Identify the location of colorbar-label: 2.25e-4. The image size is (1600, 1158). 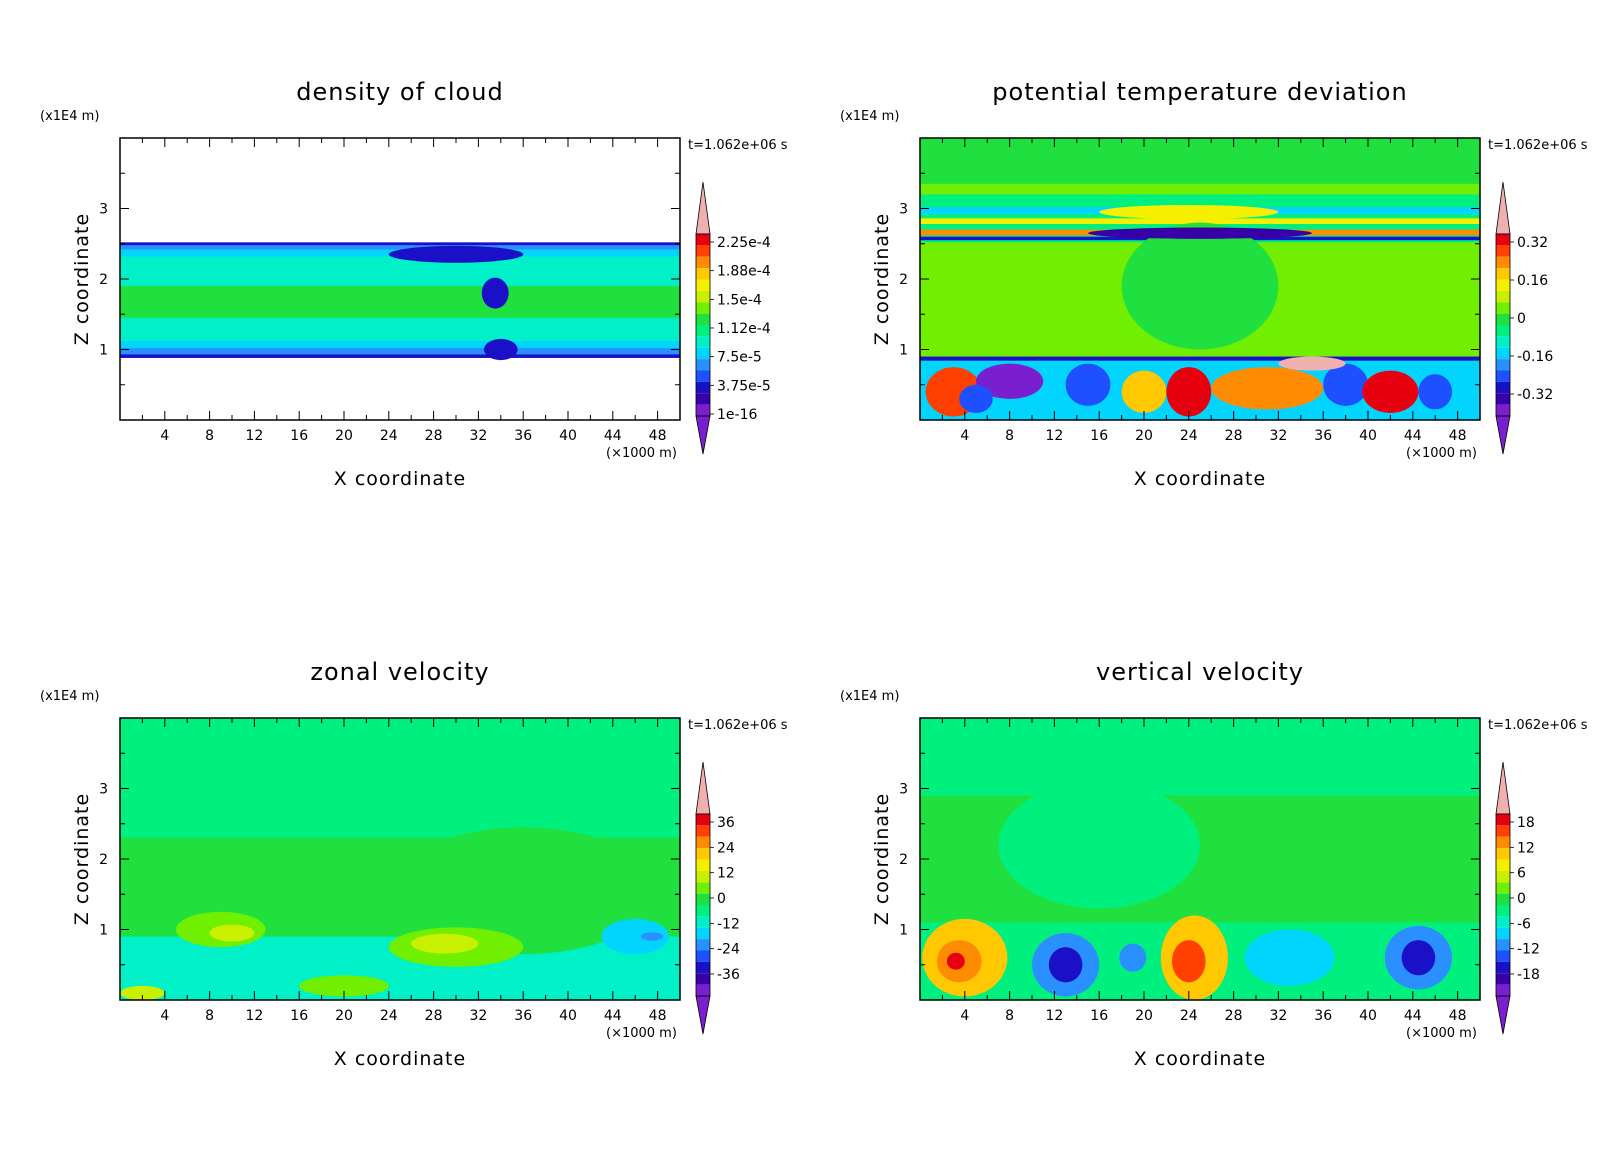
(744, 243).